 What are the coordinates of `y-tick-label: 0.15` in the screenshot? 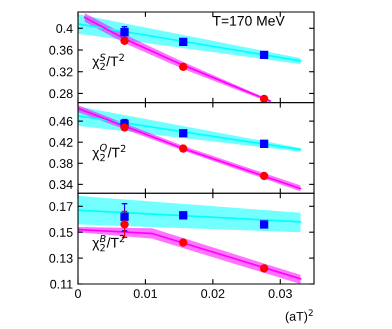 It's located at (61, 232).